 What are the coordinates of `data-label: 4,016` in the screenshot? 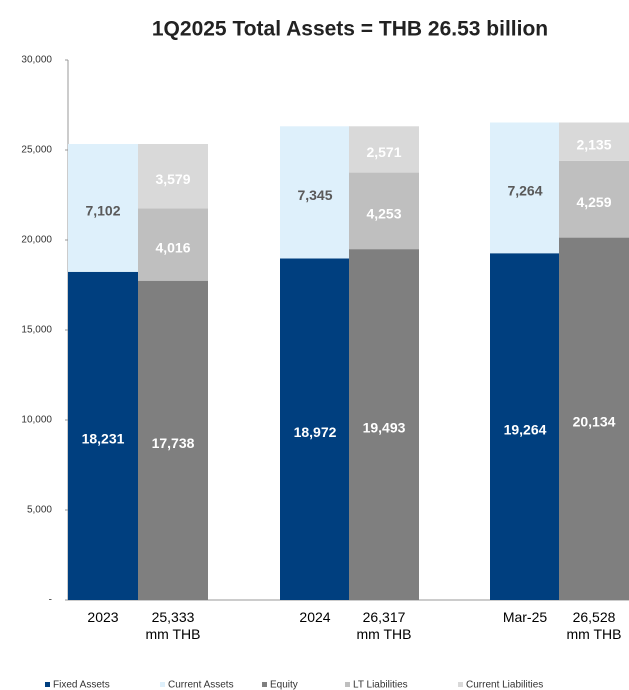 It's located at (172, 247).